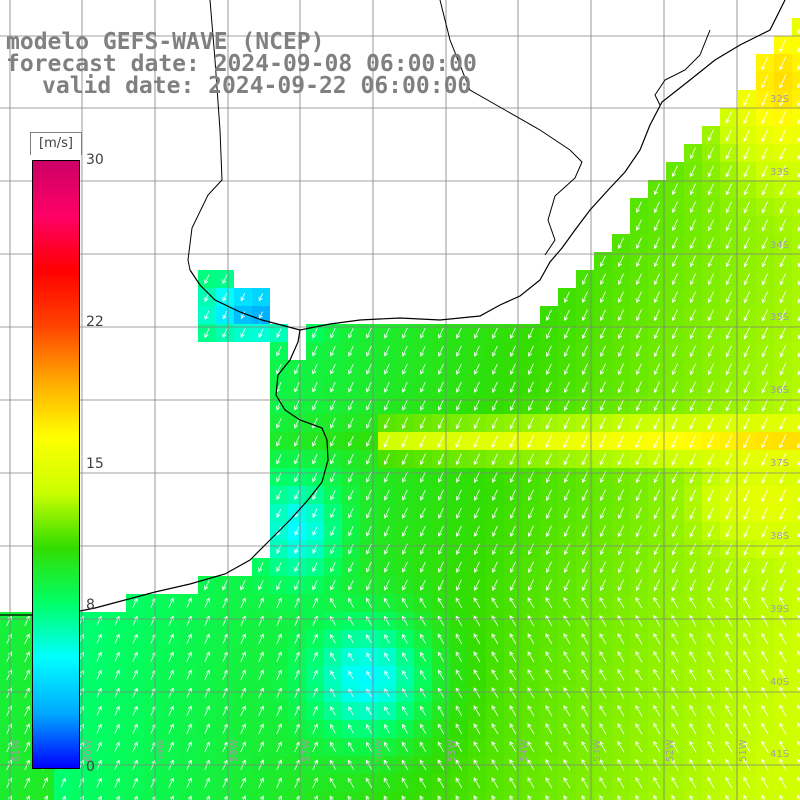  I want to click on longitude-label: 54W, so click(524, 750).